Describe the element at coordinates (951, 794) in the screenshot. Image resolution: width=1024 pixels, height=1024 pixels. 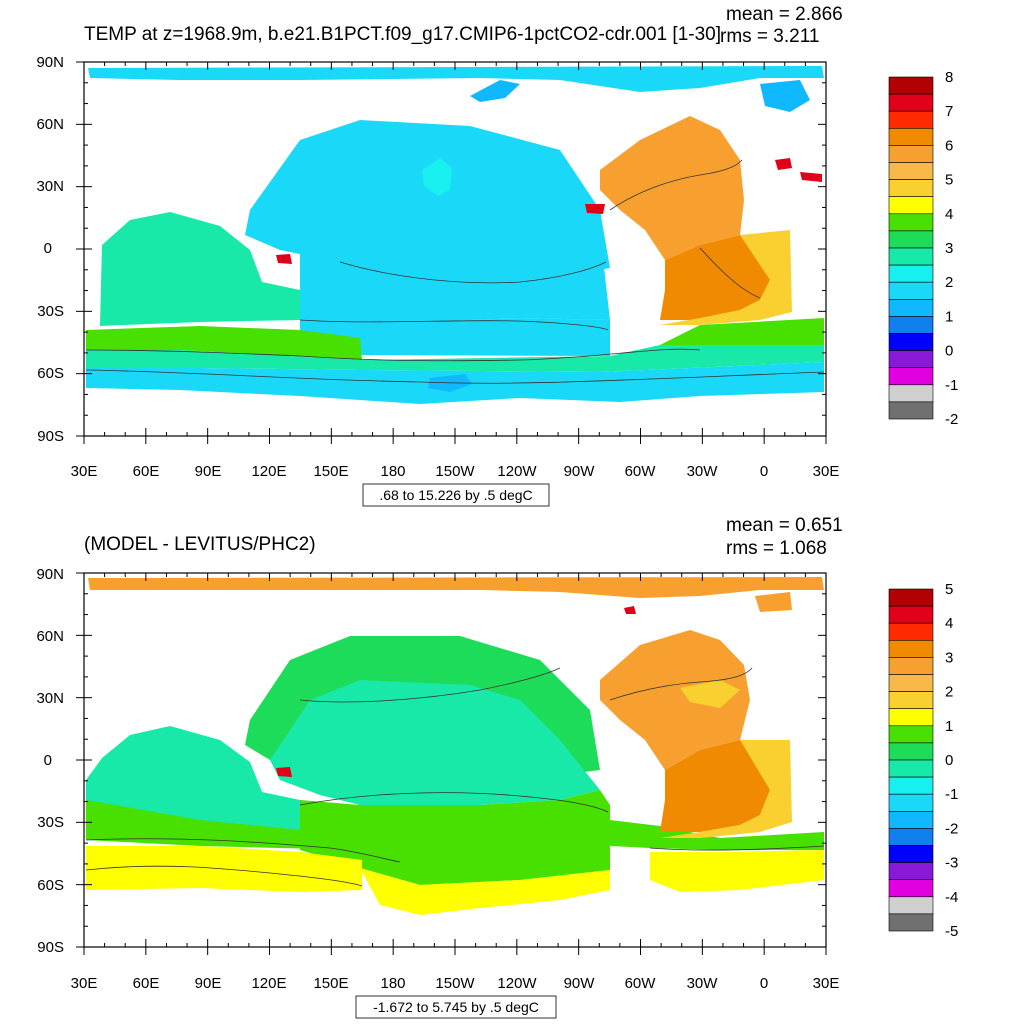
I see `bottom-colorbar-label: -1` at that location.